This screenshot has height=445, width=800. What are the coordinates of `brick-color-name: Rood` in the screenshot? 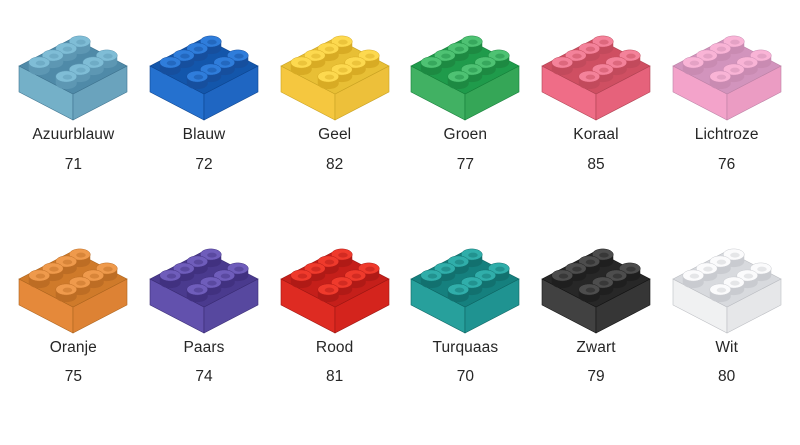 It's located at (334, 347).